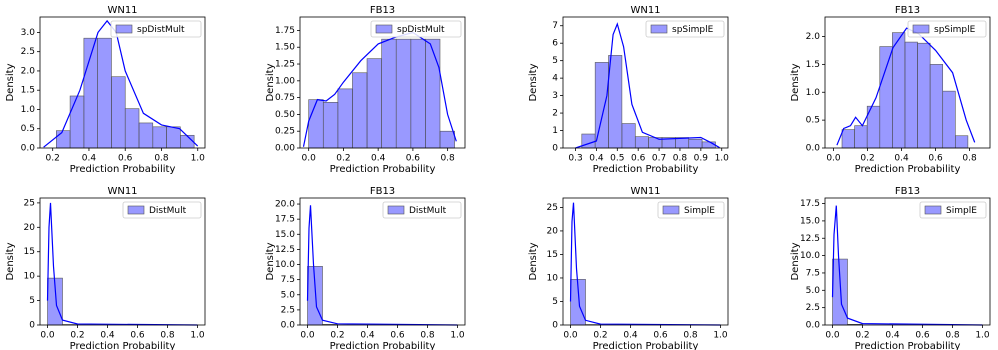  Describe the element at coordinates (552, 255) in the screenshot. I see `y-tick-label: 15` at that location.